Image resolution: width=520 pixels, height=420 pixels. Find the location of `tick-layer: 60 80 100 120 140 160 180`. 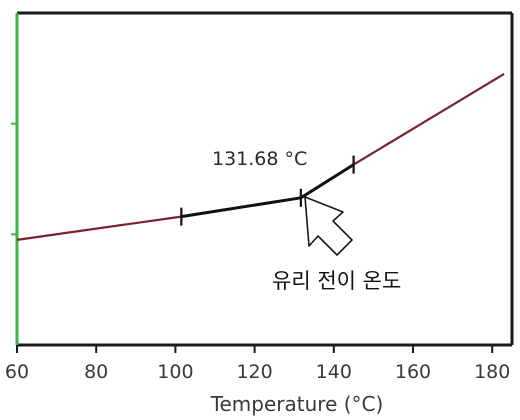

tick-layer: 60 80 100 120 140 160 180 is located at coordinates (257, 364).